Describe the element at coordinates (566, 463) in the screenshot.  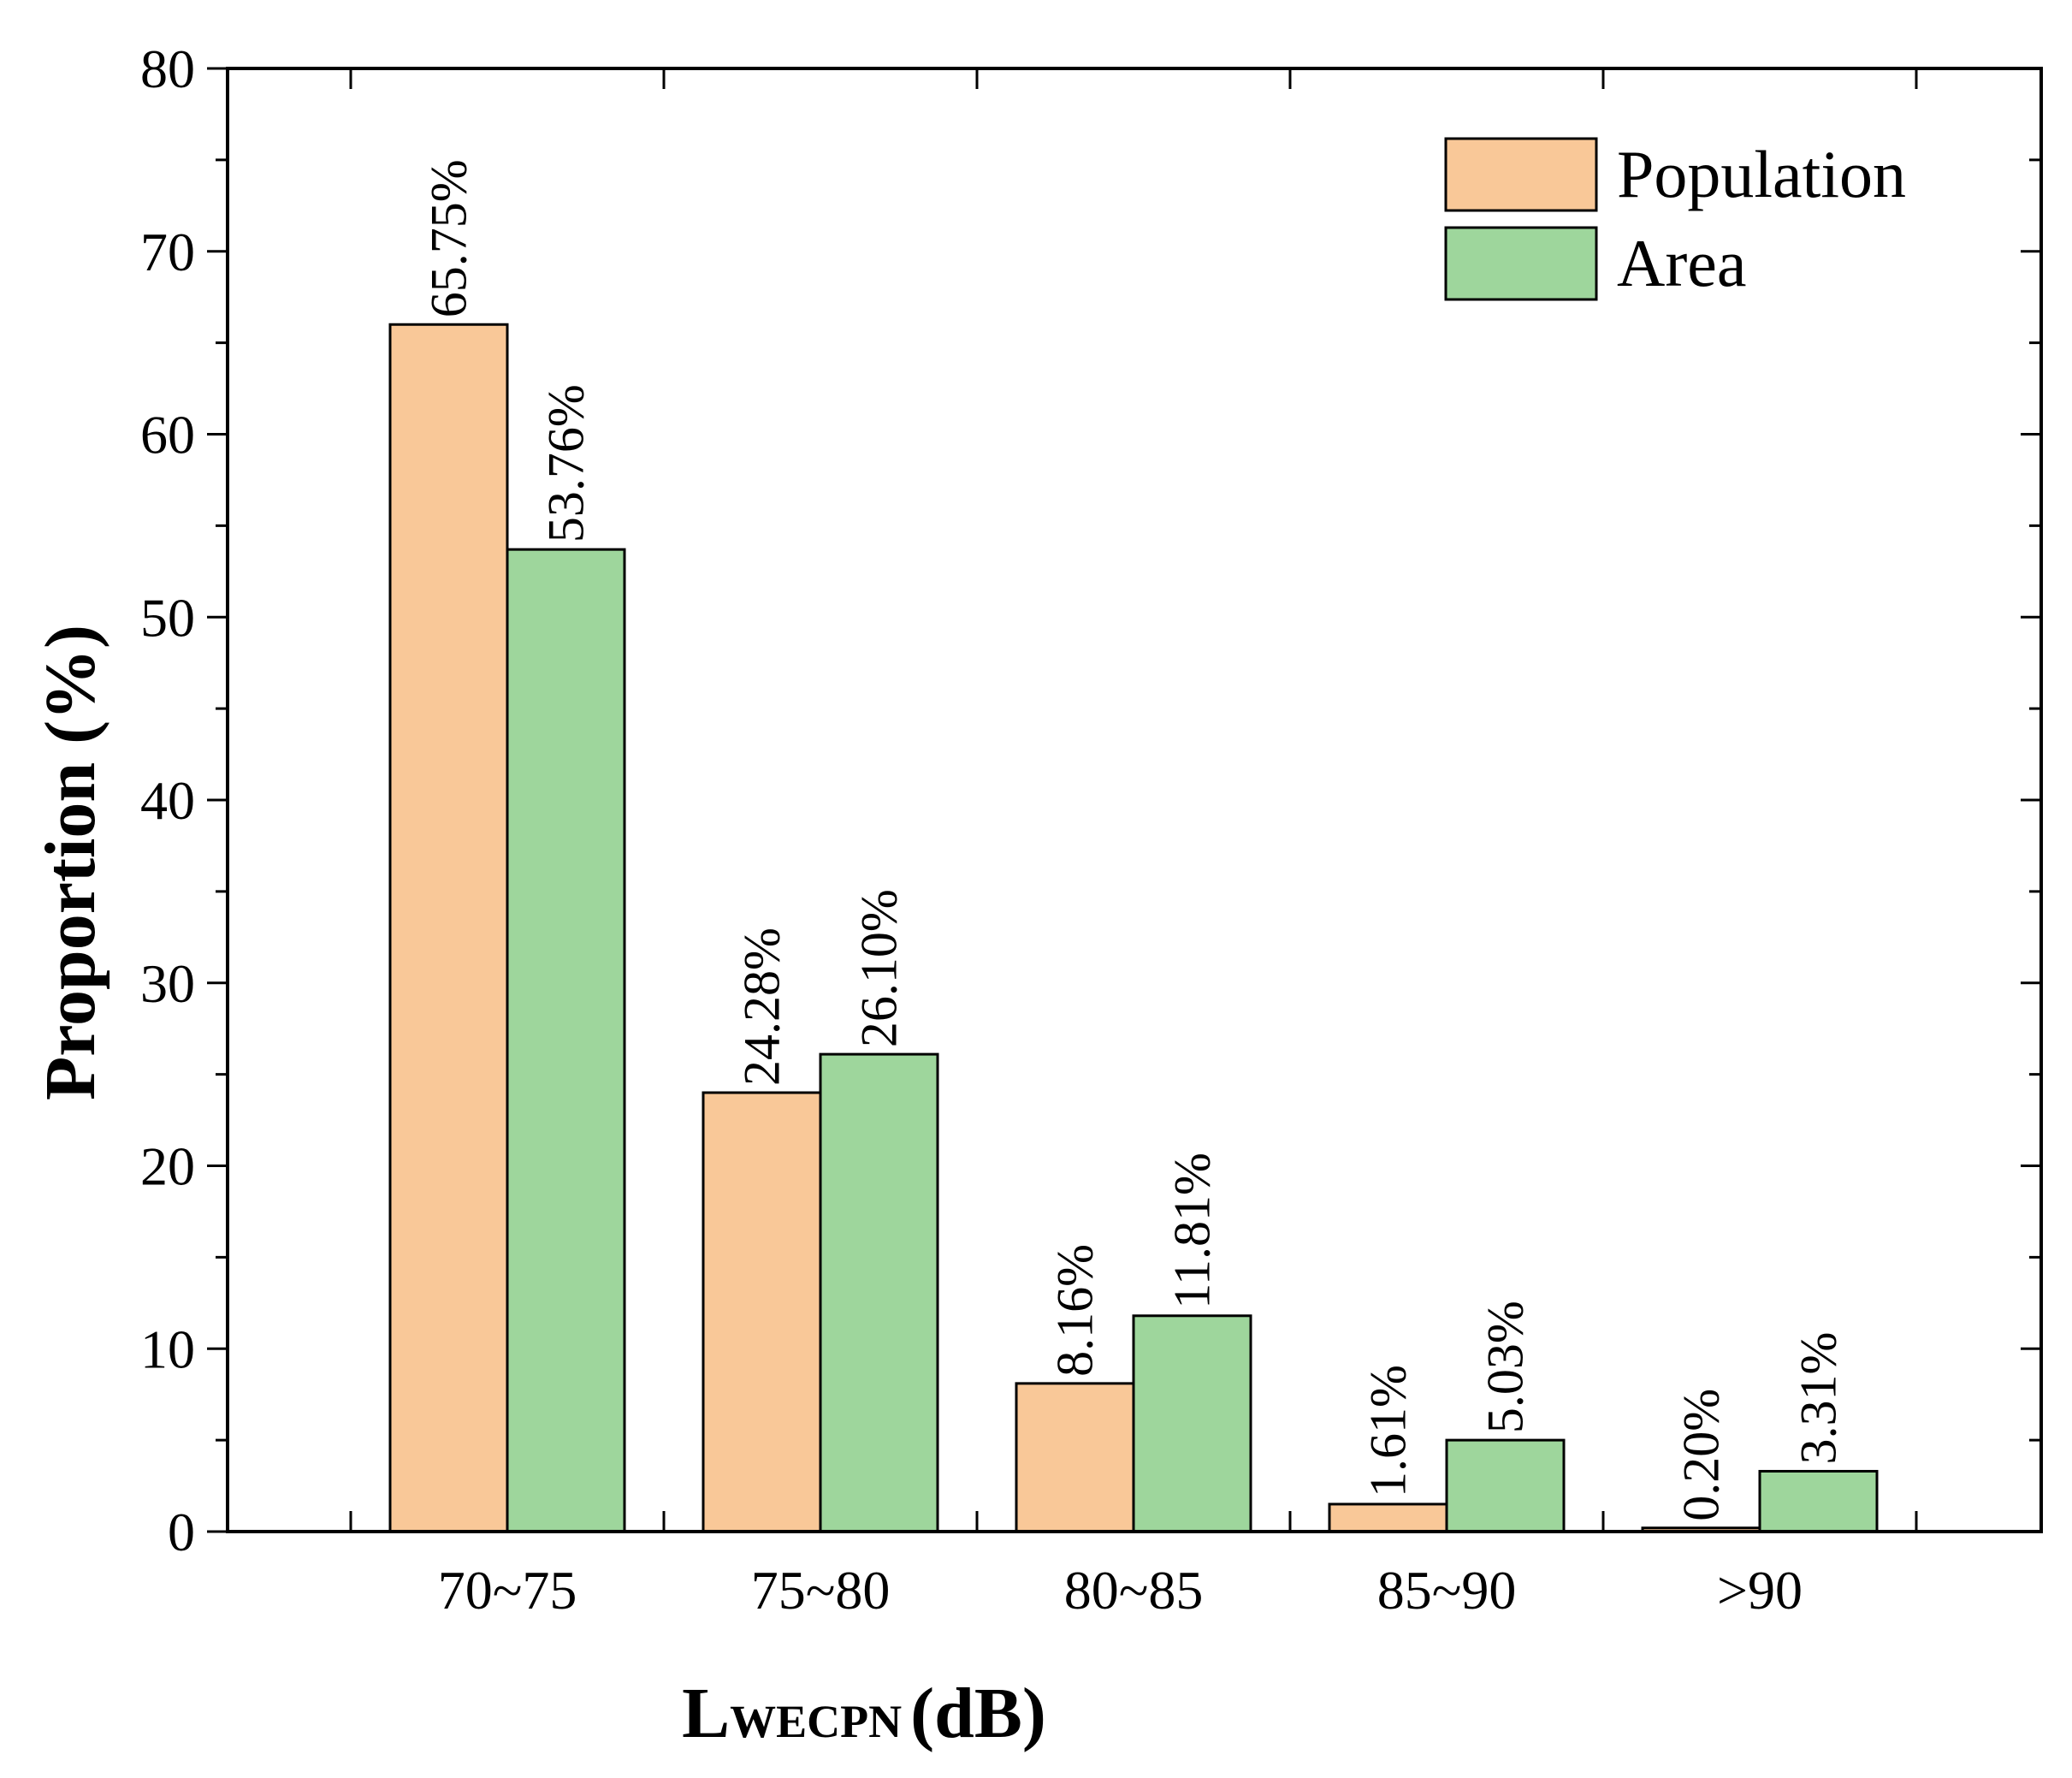
I see `data-label-area-0: 53.76%` at that location.